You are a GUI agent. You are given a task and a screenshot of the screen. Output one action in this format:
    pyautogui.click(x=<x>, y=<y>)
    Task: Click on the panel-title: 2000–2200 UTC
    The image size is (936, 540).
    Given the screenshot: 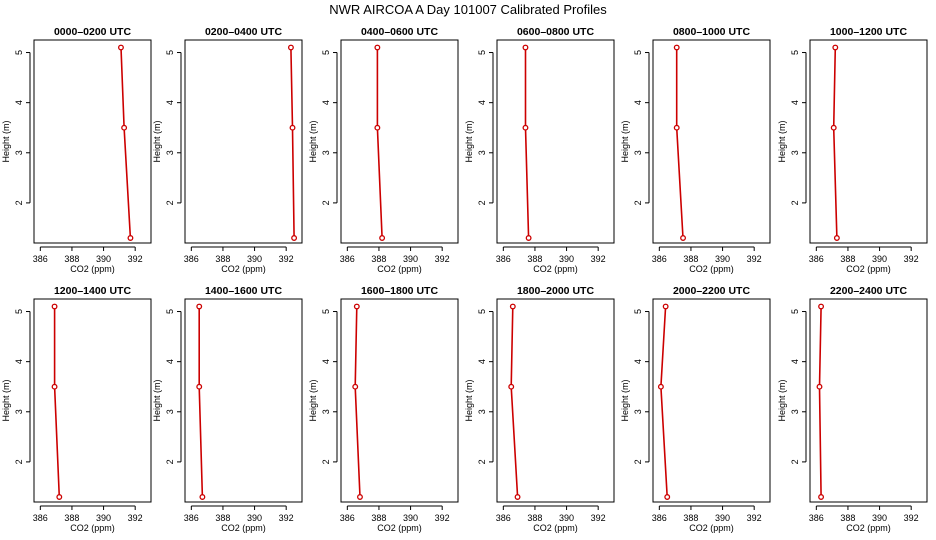 What is the action you would take?
    pyautogui.click(x=711, y=291)
    